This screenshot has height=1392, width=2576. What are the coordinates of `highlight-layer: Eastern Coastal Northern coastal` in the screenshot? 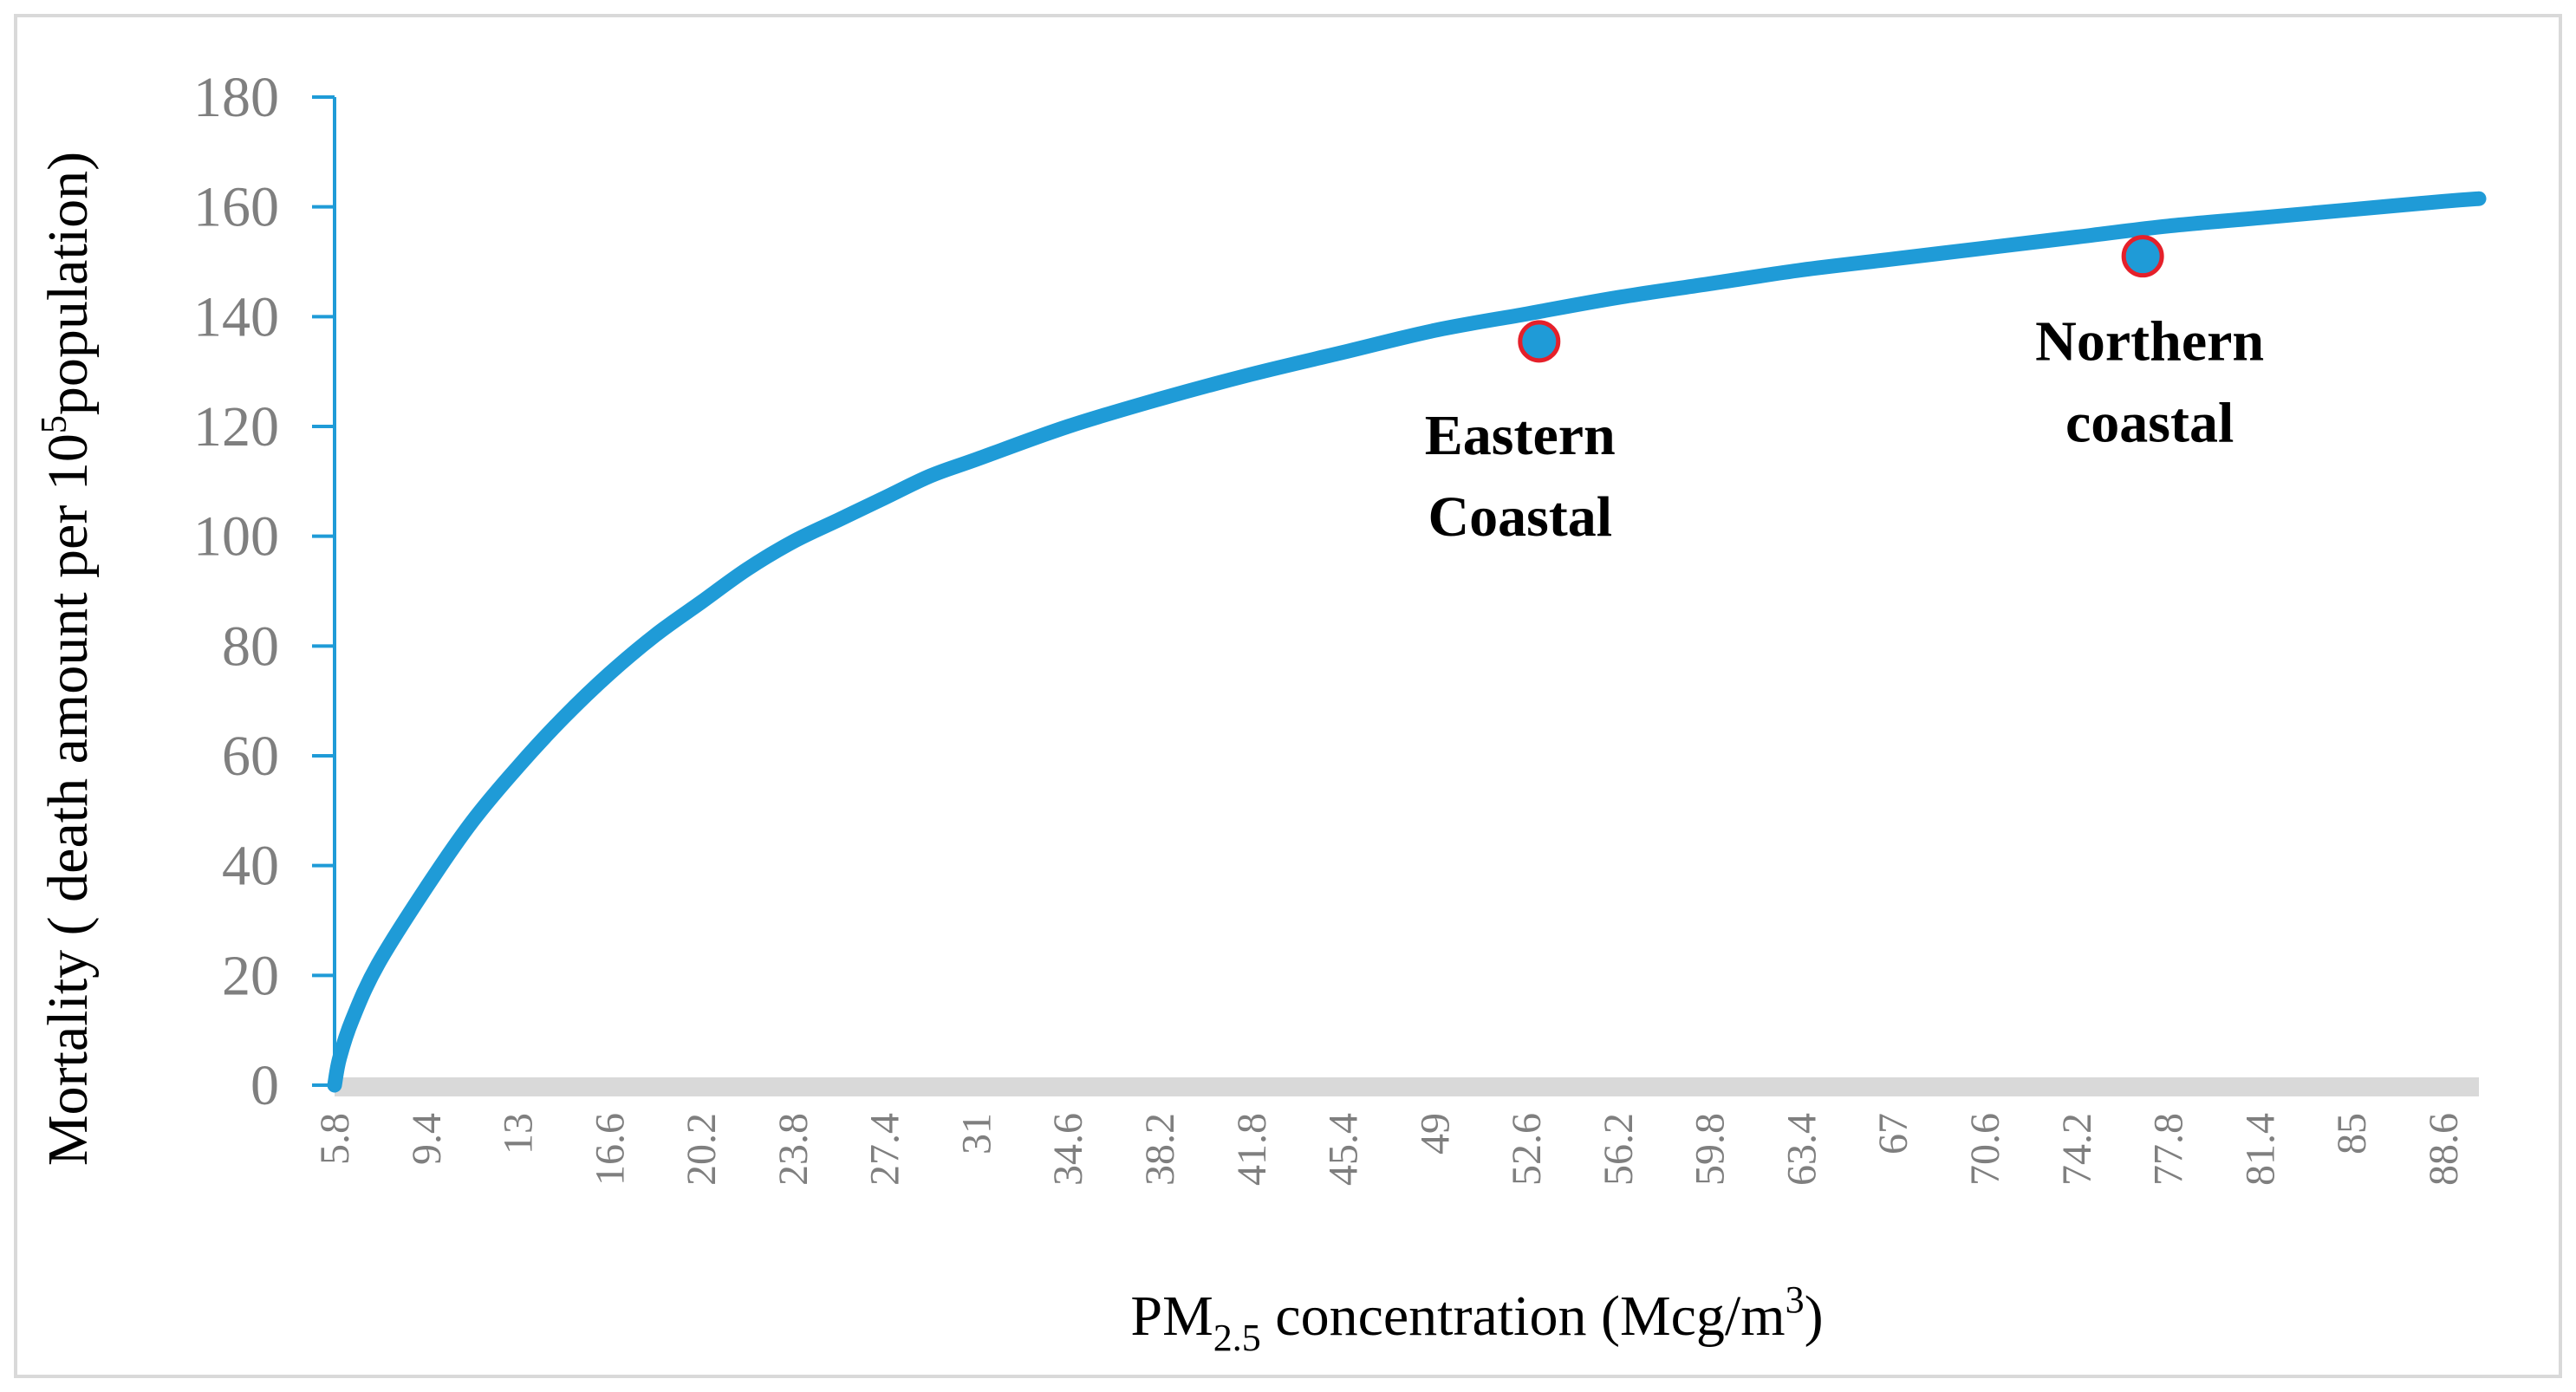 It's located at (1844, 392).